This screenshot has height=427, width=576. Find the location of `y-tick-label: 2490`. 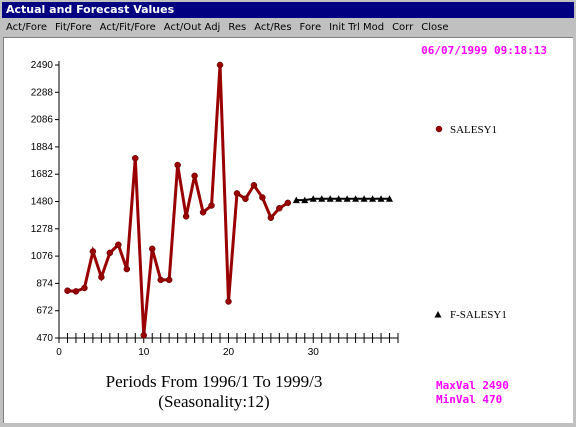

y-tick-label: 2490 is located at coordinates (42, 65).